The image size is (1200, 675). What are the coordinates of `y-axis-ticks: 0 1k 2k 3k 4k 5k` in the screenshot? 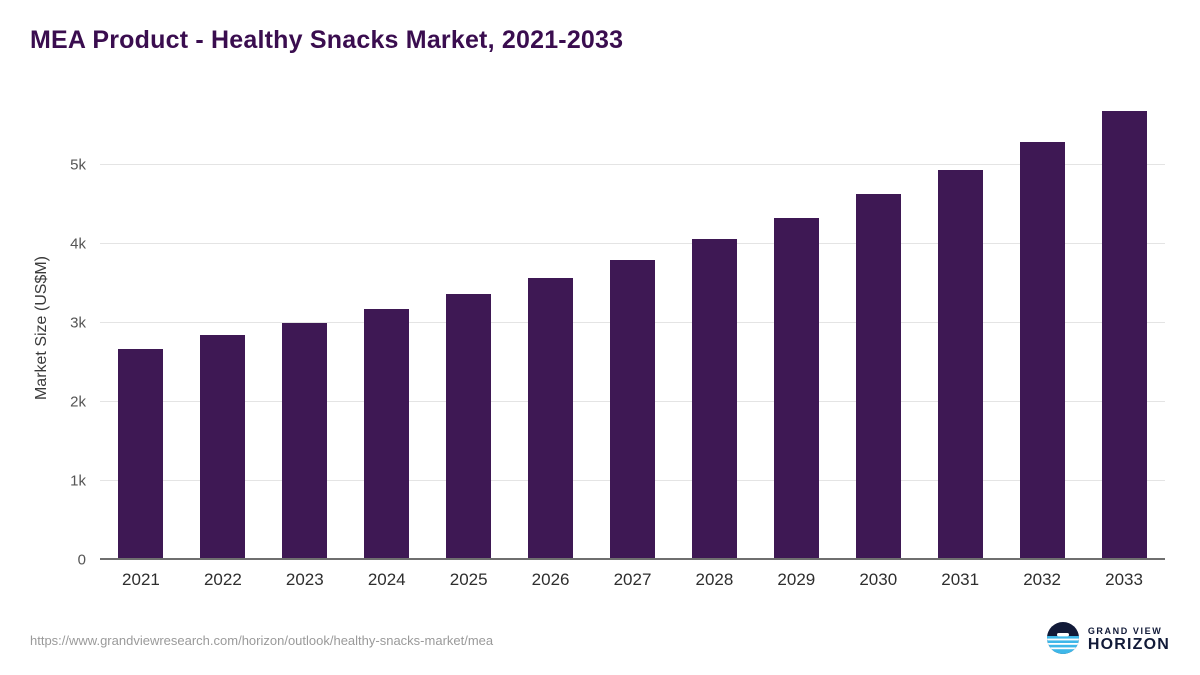 It's located at (58, 333).